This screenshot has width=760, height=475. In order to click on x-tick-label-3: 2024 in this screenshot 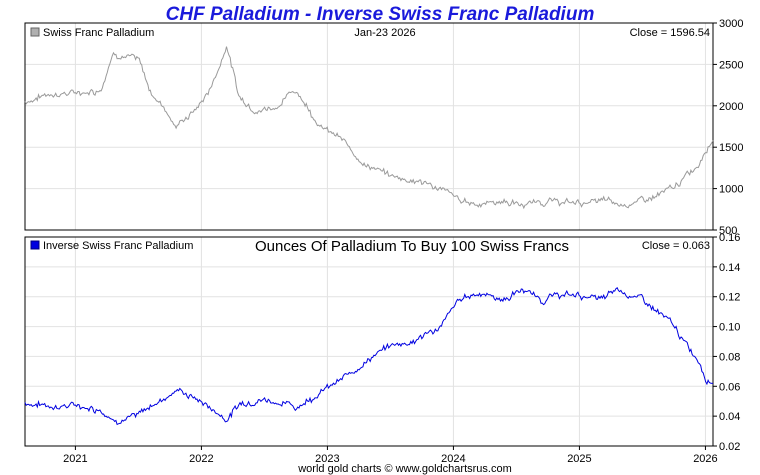, I will do `click(453, 459)`.